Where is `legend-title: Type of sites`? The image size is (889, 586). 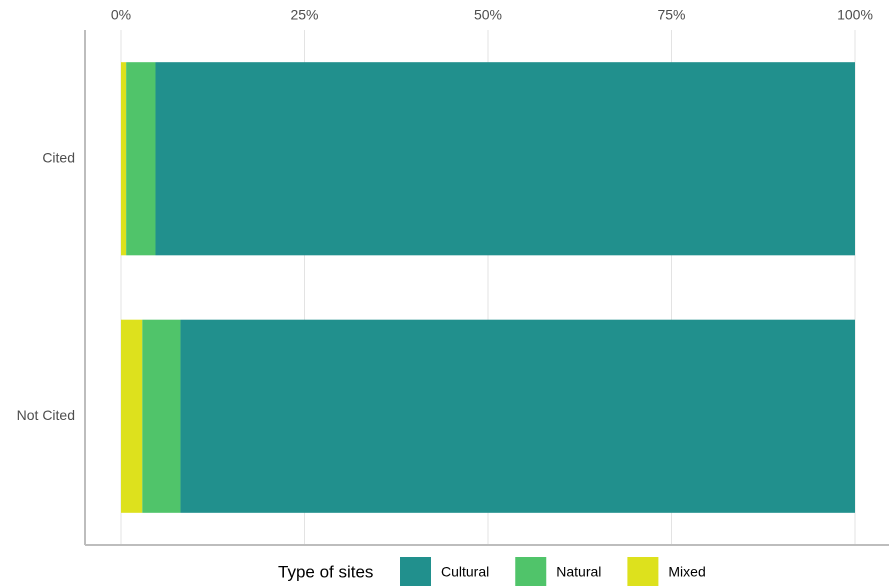 legend-title: Type of sites is located at coordinates (325, 571).